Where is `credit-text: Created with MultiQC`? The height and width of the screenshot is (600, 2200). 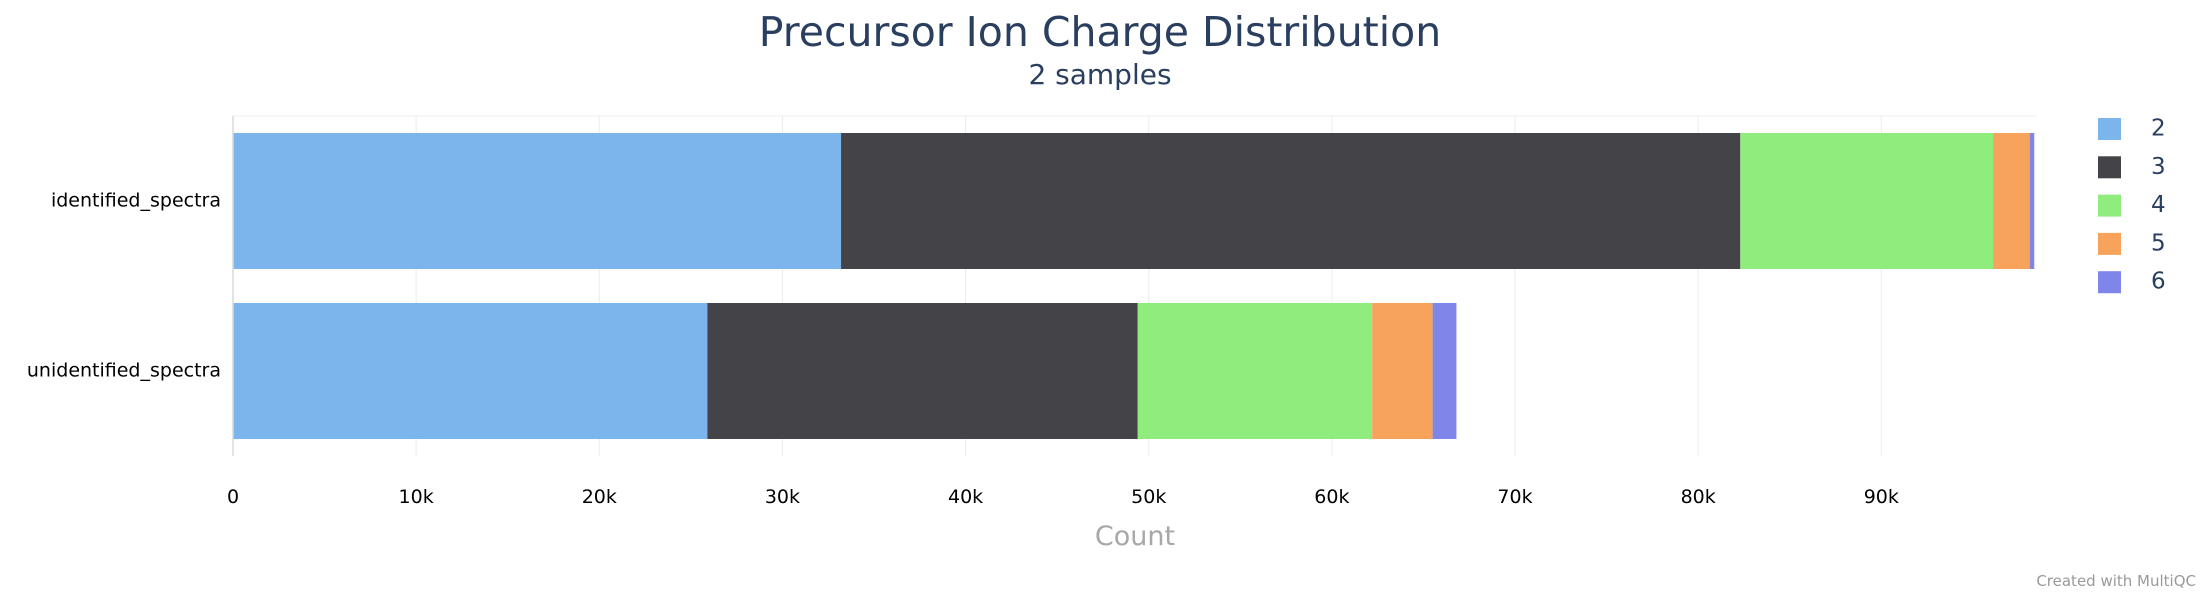
credit-text: Created with MultiQC is located at coordinates (2116, 581).